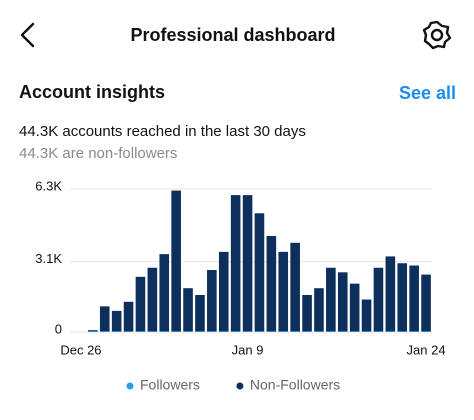  Describe the element at coordinates (48, 185) in the screenshot. I see `y-tick-label: 6.3K` at that location.